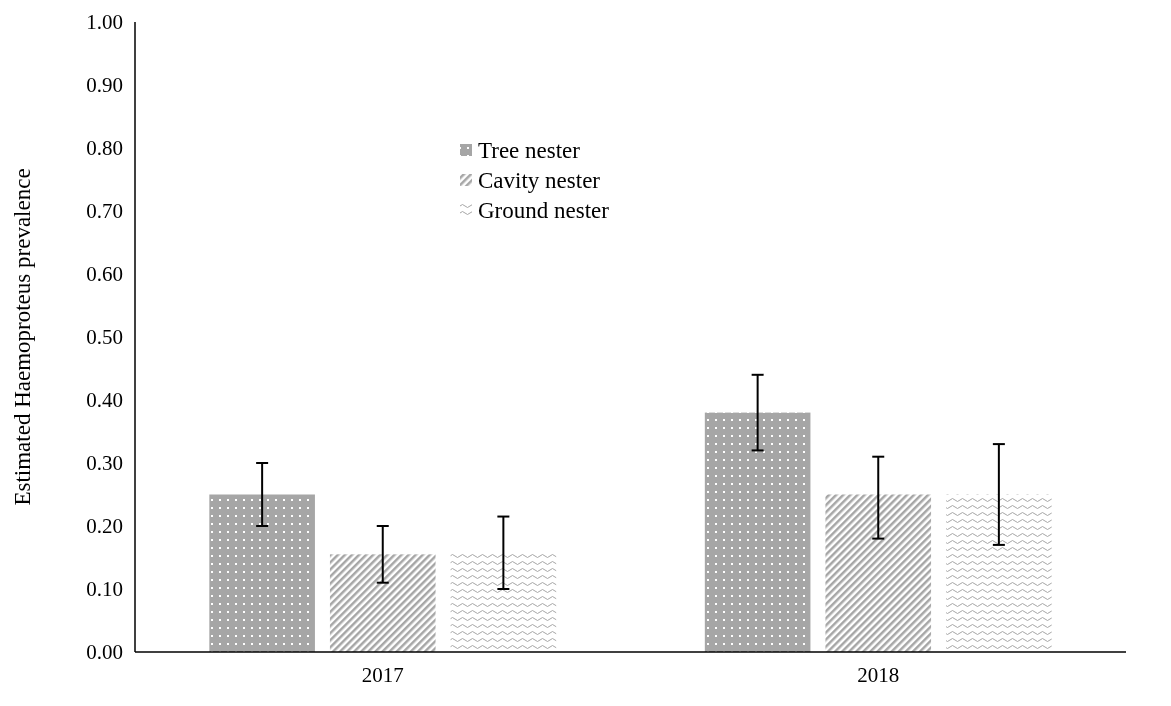  Describe the element at coordinates (104, 22) in the screenshot. I see `y-tick-label: 1.00` at that location.